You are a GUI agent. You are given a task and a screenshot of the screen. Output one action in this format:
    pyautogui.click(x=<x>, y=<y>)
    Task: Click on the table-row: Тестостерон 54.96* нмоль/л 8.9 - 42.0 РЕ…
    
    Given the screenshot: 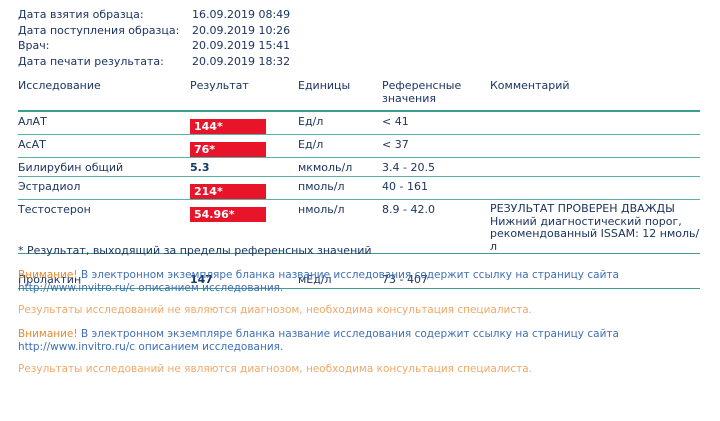 What is the action you would take?
    pyautogui.click(x=359, y=227)
    